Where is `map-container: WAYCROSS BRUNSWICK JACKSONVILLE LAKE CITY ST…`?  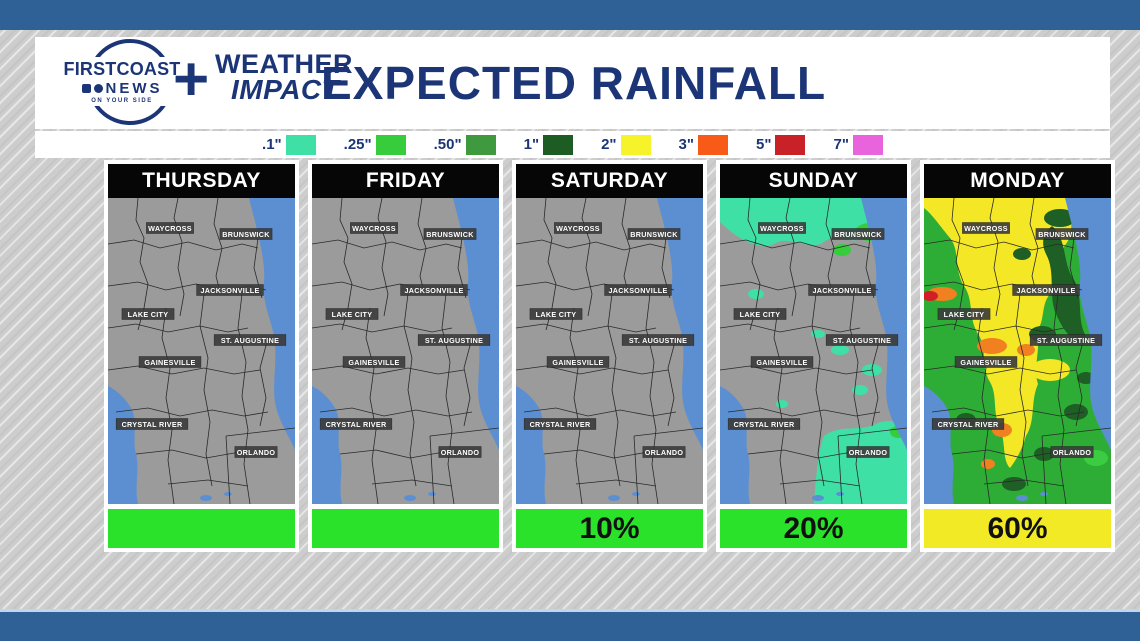
map-container: WAYCROSS BRUNSWICK JACKSONVILLE LAKE CITY ST… is located at coordinates (1017, 351).